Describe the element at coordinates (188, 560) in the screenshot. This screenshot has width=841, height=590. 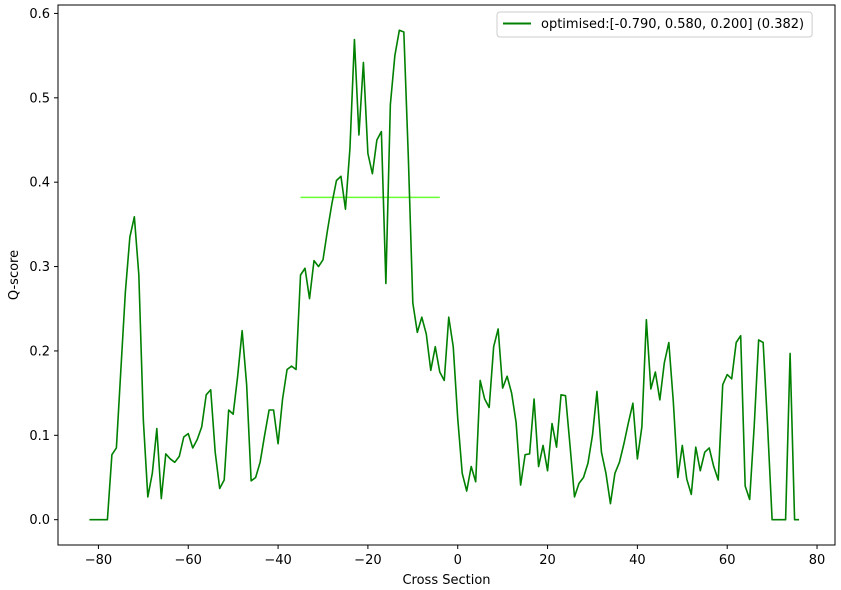
I see `x-tick-label: −60` at that location.